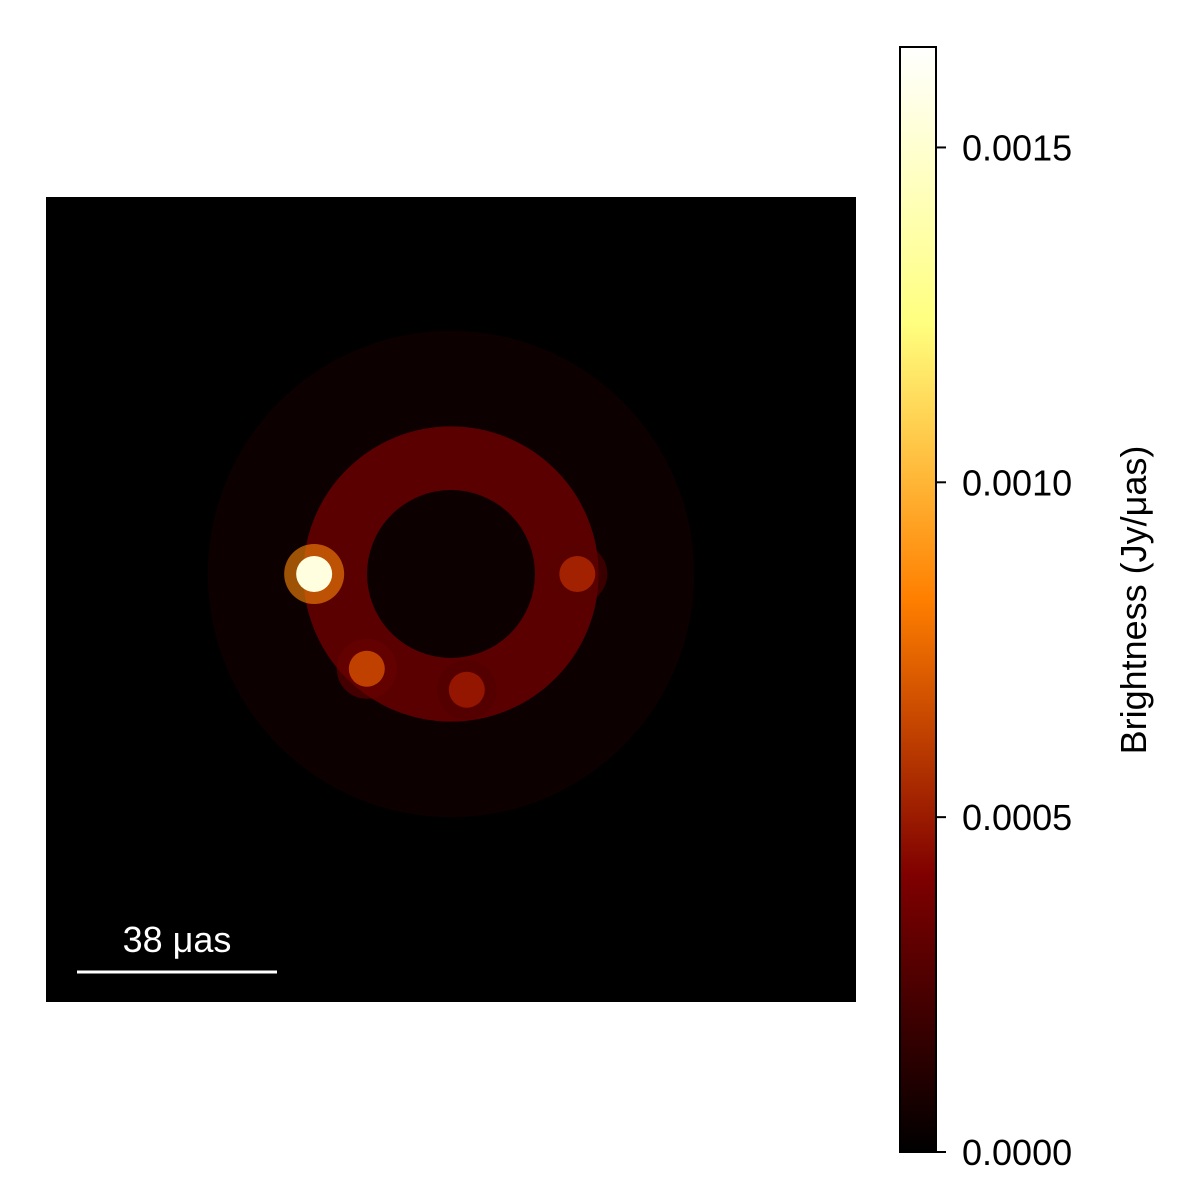 The height and width of the screenshot is (1200, 1200). What do you see at coordinates (918, 599) in the screenshot?
I see `colorbar-gradient` at bounding box center [918, 599].